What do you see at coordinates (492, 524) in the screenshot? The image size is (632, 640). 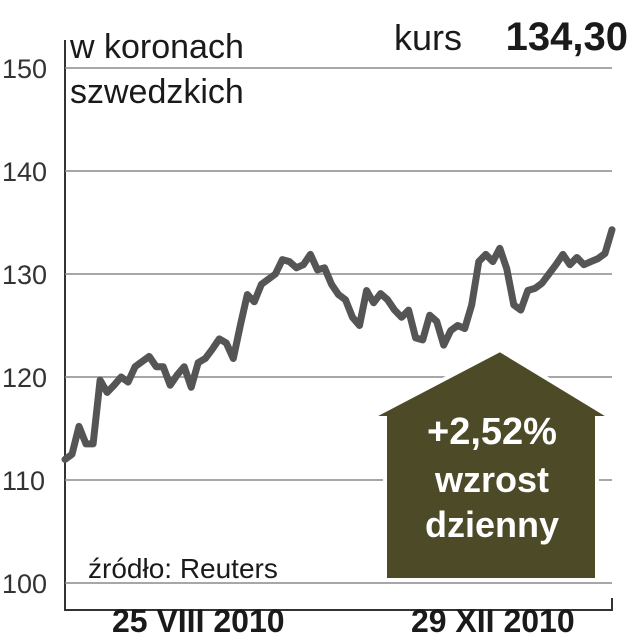 I see `annotation: dzienny` at bounding box center [492, 524].